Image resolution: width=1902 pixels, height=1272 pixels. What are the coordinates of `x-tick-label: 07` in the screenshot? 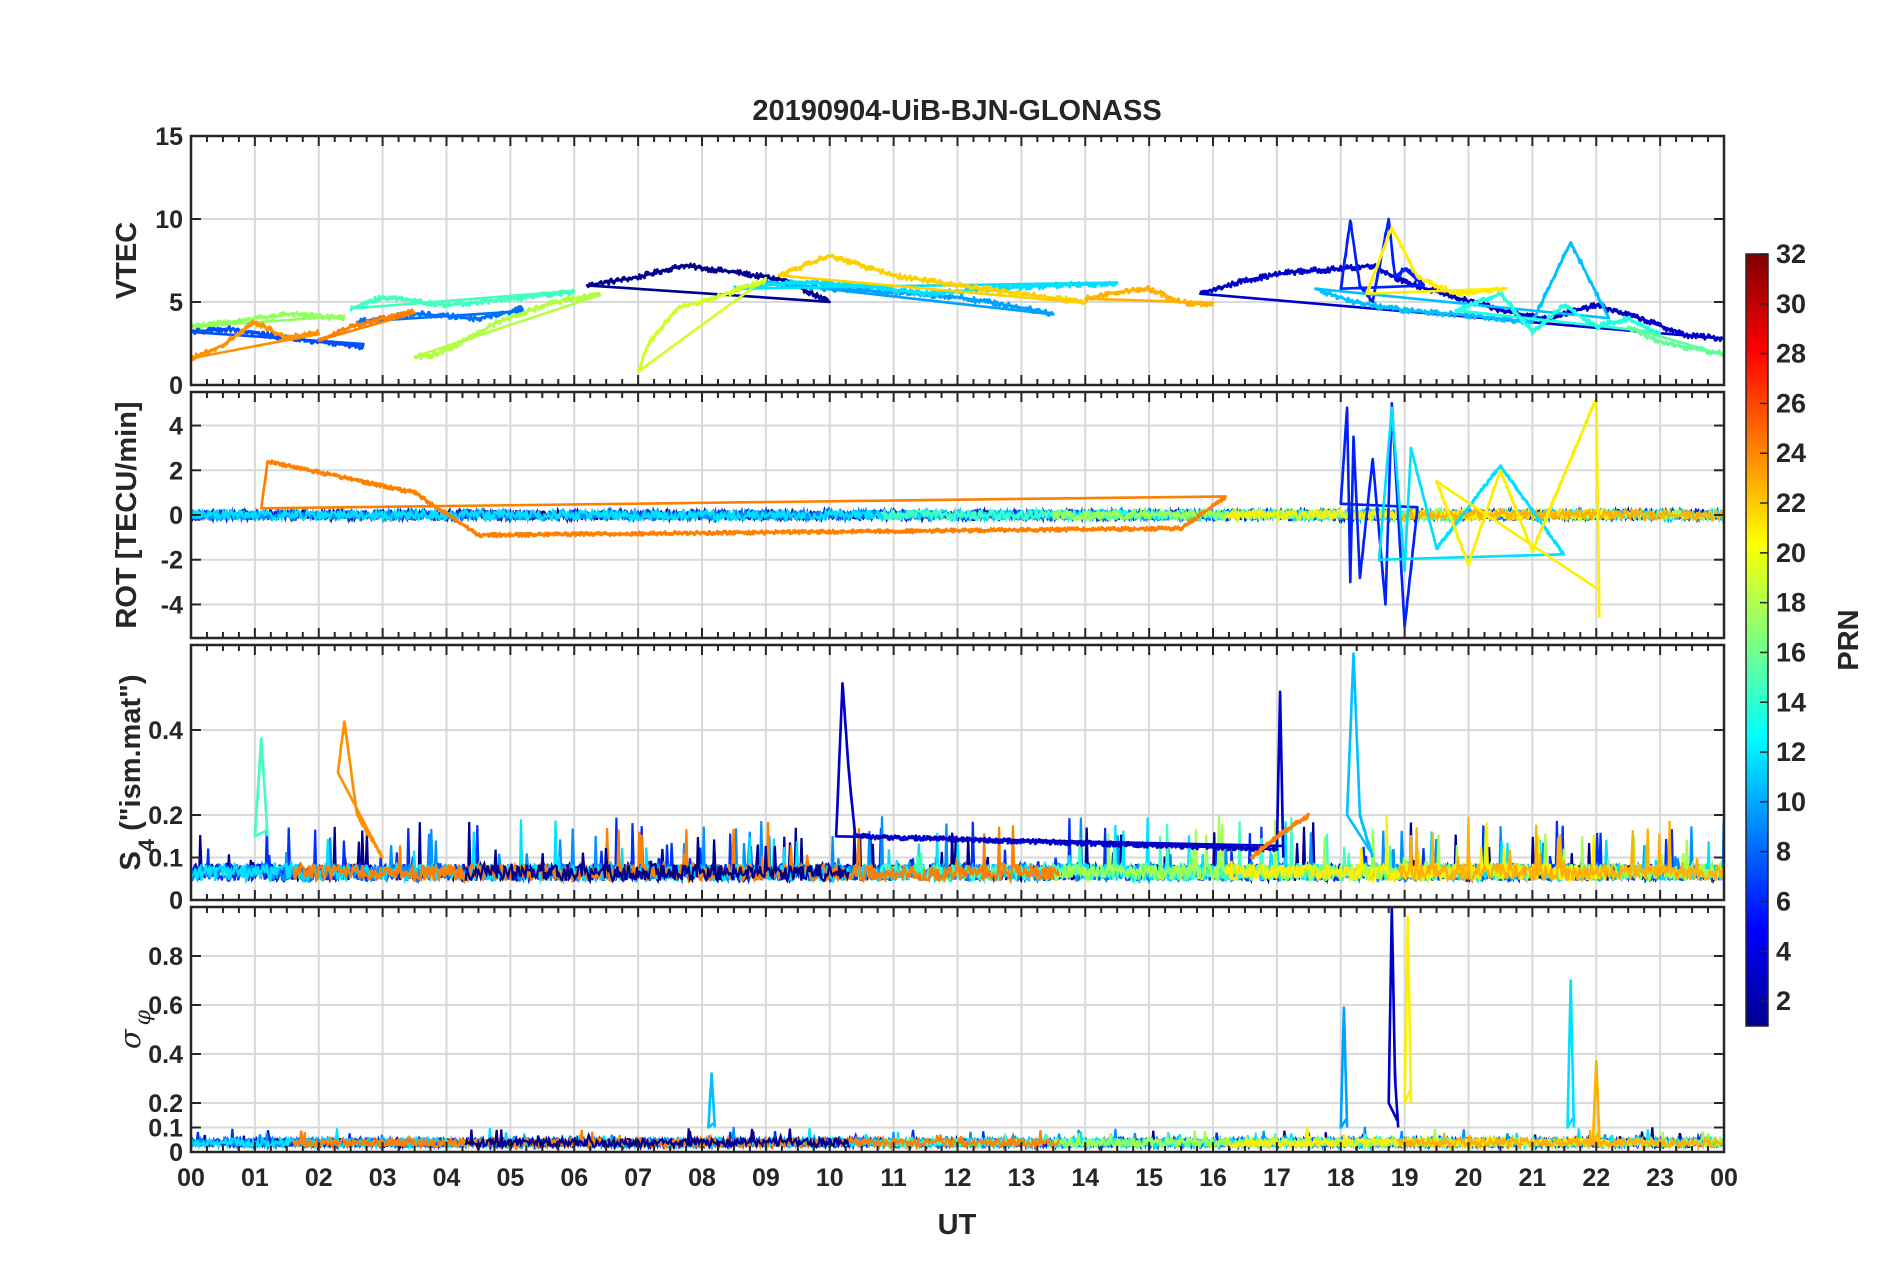 It's located at (638, 1178).